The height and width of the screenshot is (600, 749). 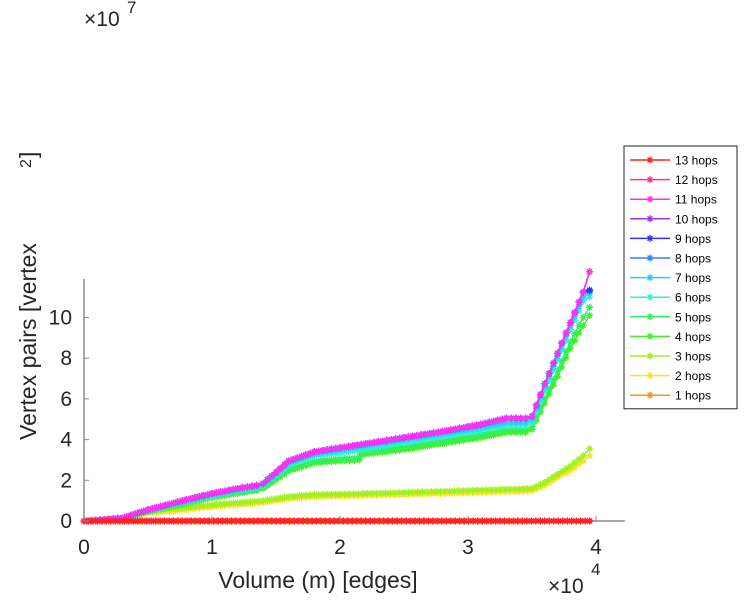 I want to click on legend-item: 2 hops, so click(x=670, y=376).